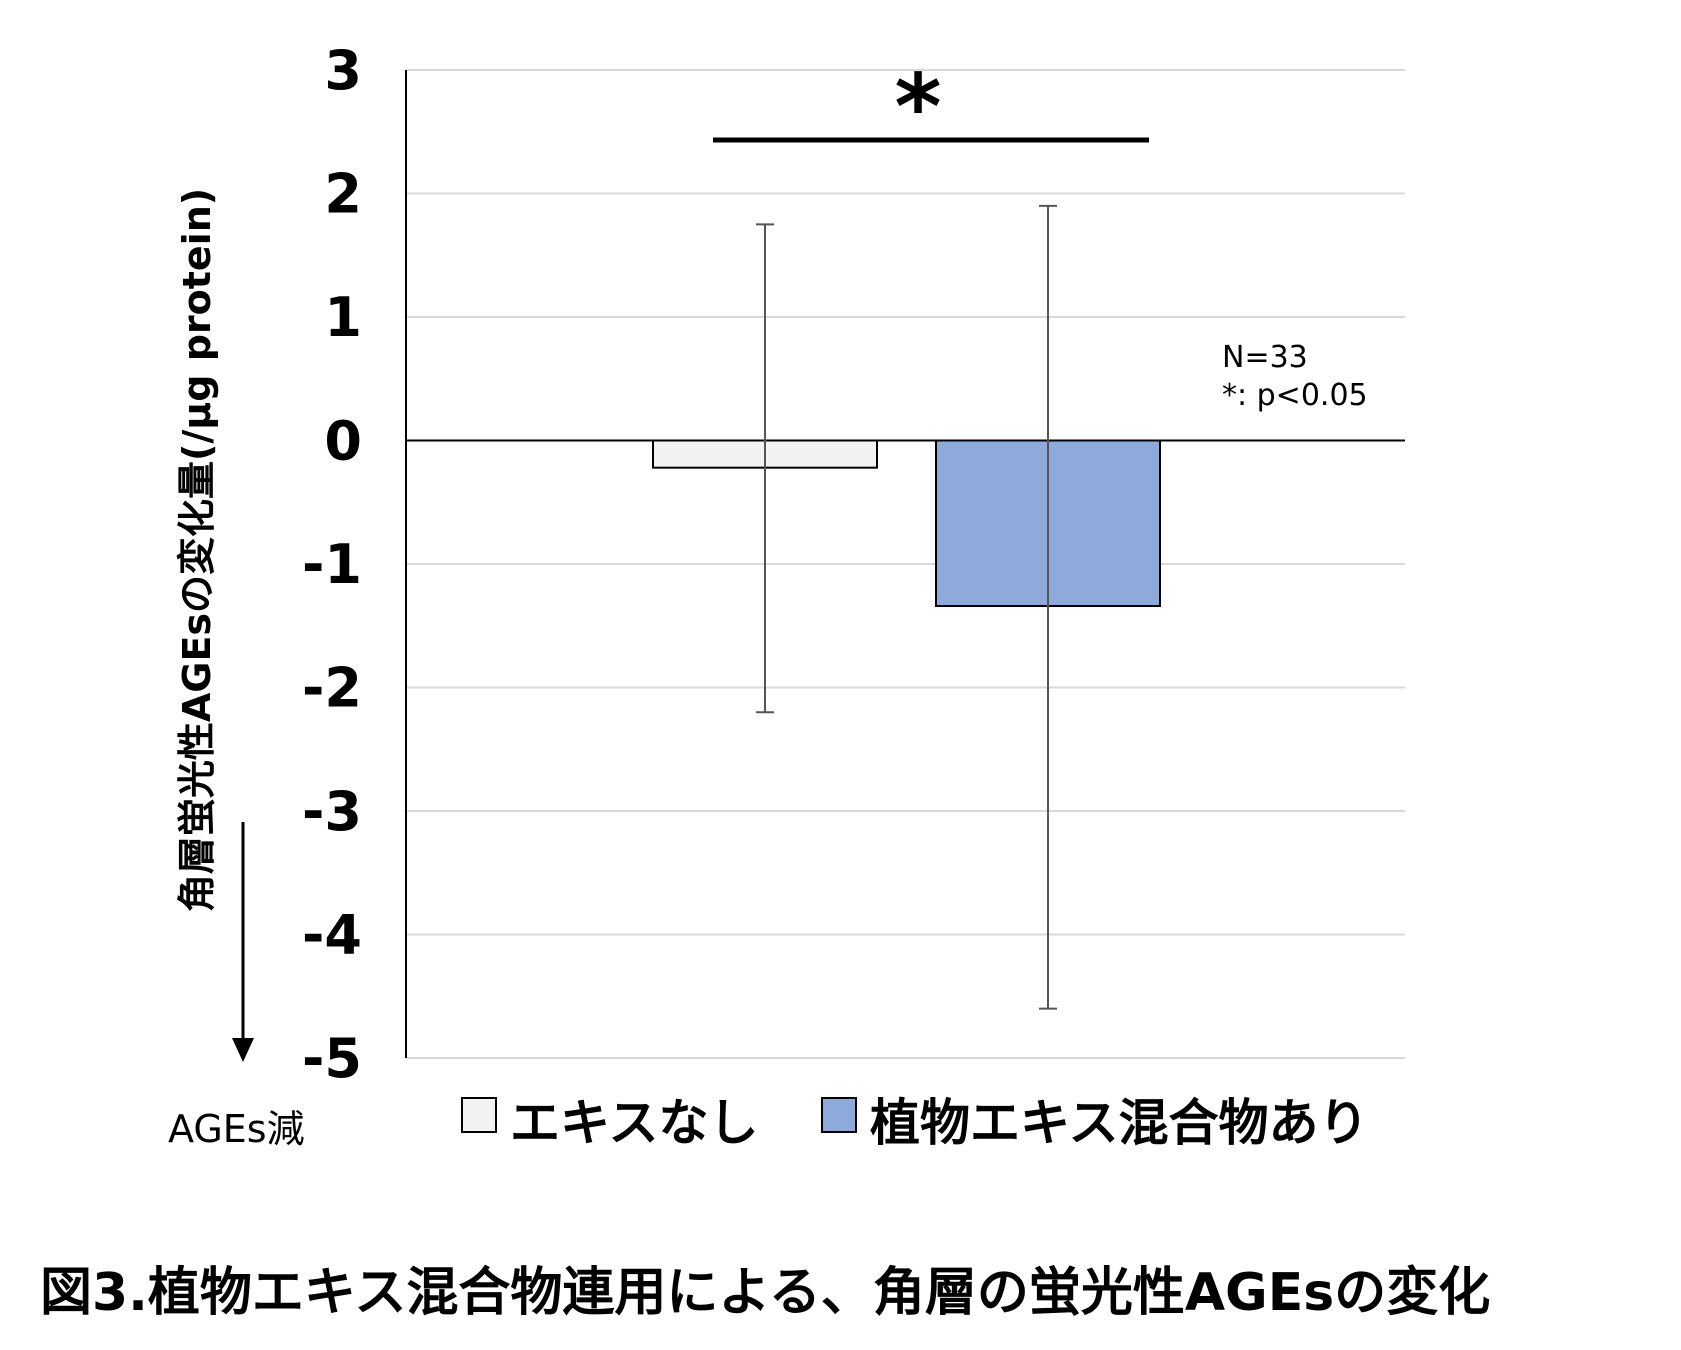  What do you see at coordinates (332, 1058) in the screenshot?
I see `y-tick-label: -5` at bounding box center [332, 1058].